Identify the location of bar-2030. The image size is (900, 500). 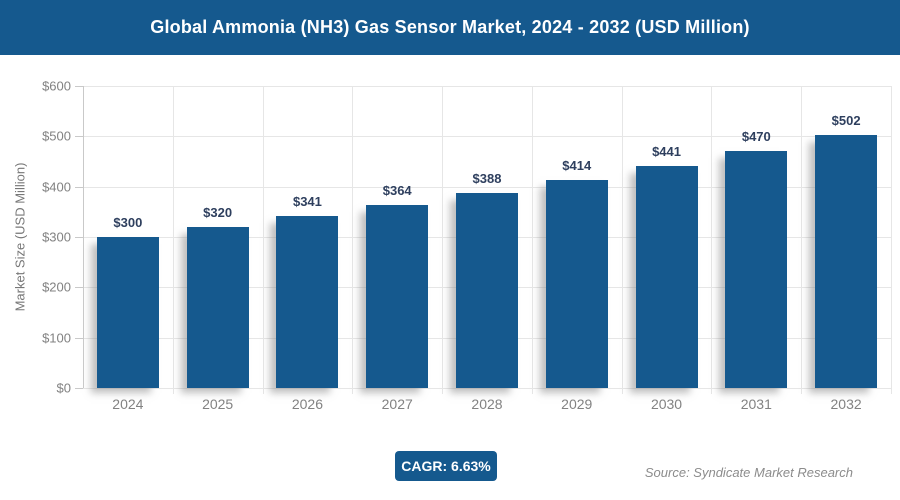
(666, 277).